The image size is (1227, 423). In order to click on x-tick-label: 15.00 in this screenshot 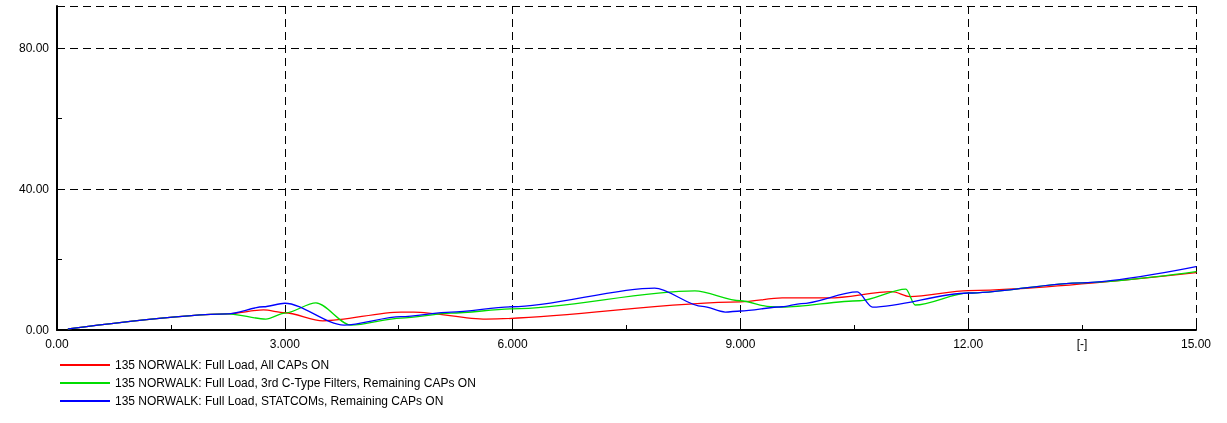, I will do `click(1196, 344)`.